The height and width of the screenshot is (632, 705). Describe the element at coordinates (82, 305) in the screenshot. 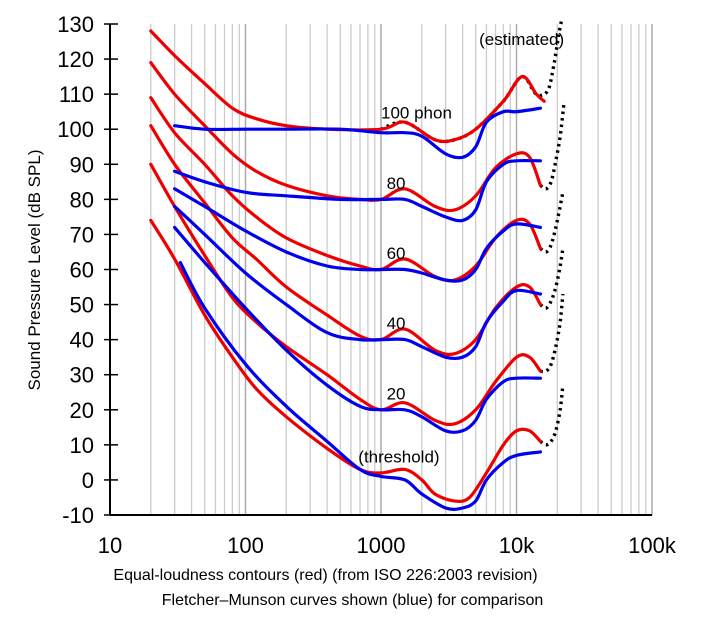

I see `y-tick-label: 50` at that location.